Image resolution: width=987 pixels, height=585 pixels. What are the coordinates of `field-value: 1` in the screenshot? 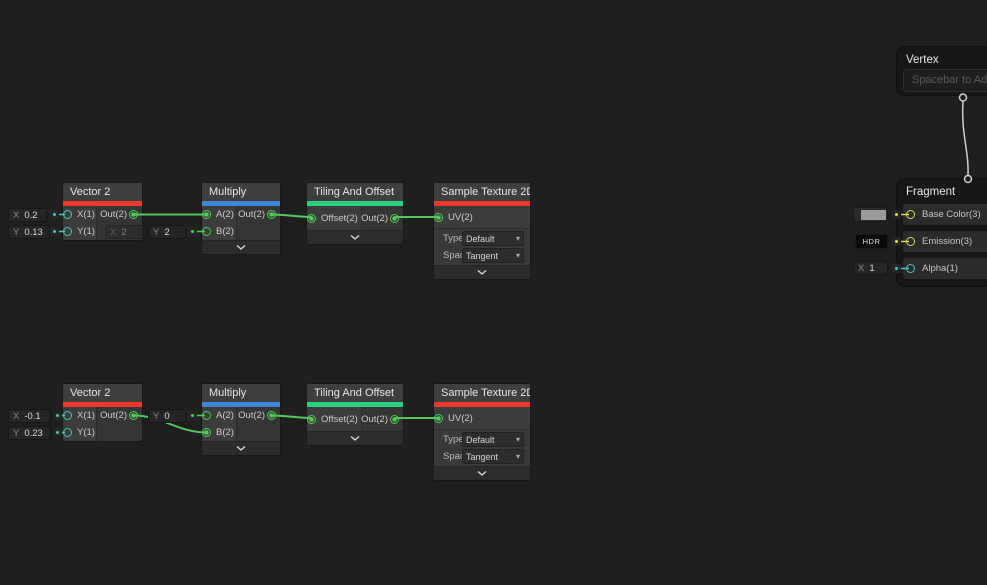 It's located at (872, 268).